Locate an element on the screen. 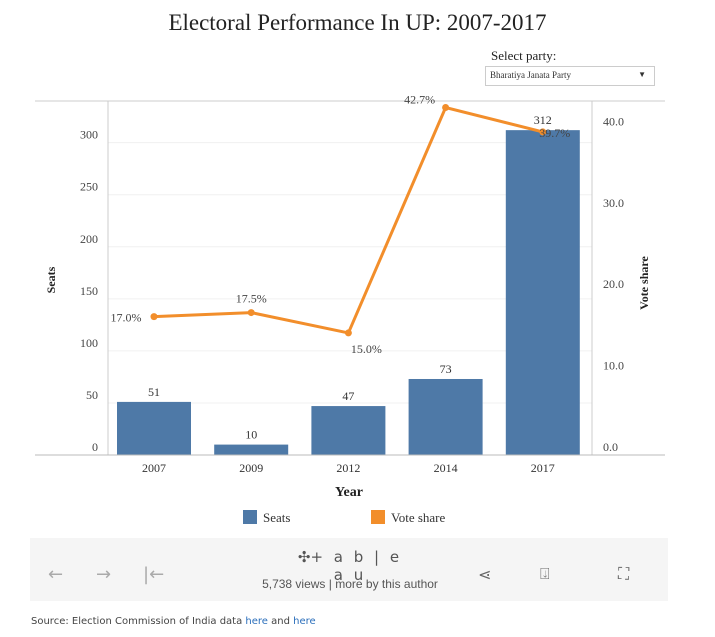  x-axis-title: Year is located at coordinates (349, 492).